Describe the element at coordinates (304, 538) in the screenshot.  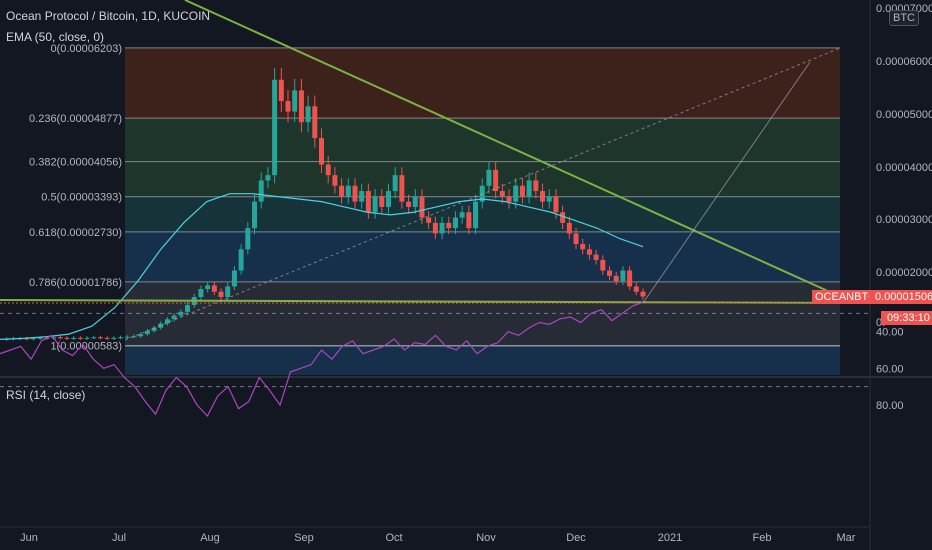
I see `time-axis-tick: Sep` at that location.